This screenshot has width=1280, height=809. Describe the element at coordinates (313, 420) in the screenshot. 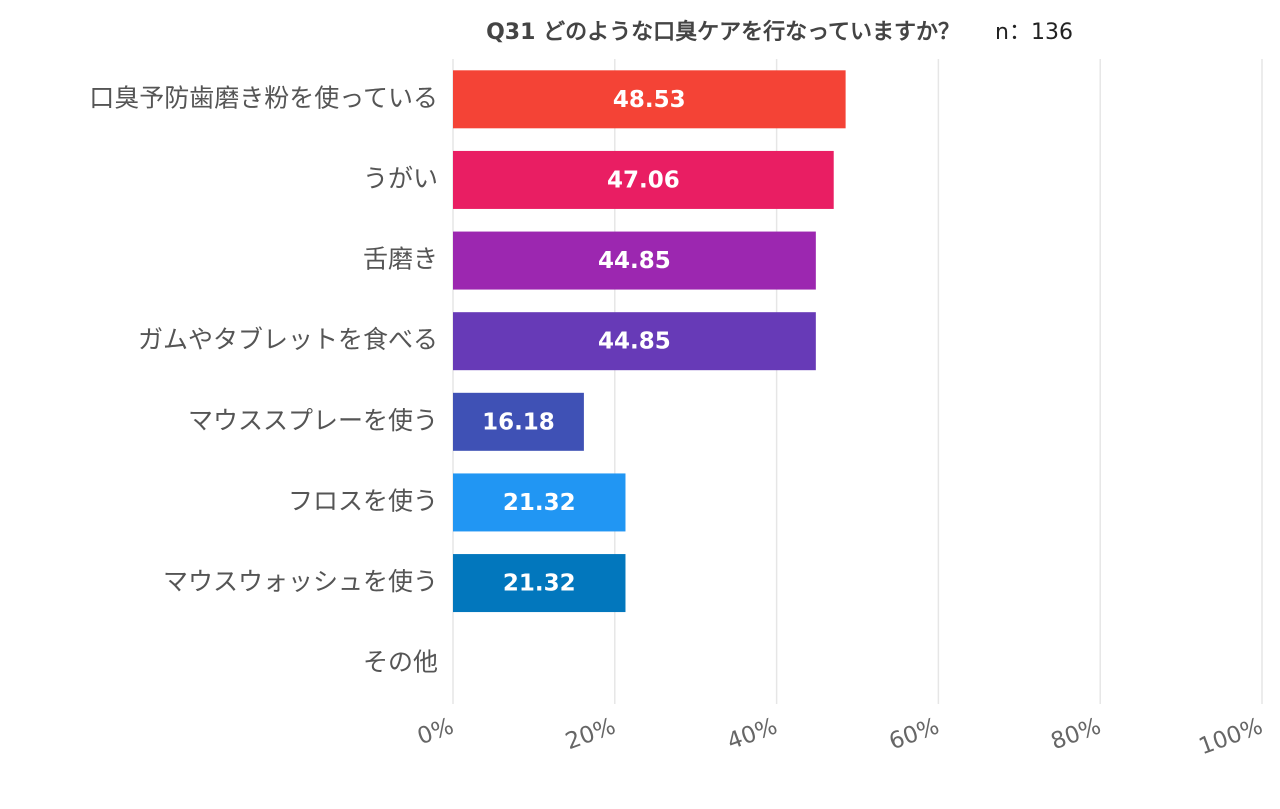

I see `y-tick-label: マウススプレーを使う` at that location.